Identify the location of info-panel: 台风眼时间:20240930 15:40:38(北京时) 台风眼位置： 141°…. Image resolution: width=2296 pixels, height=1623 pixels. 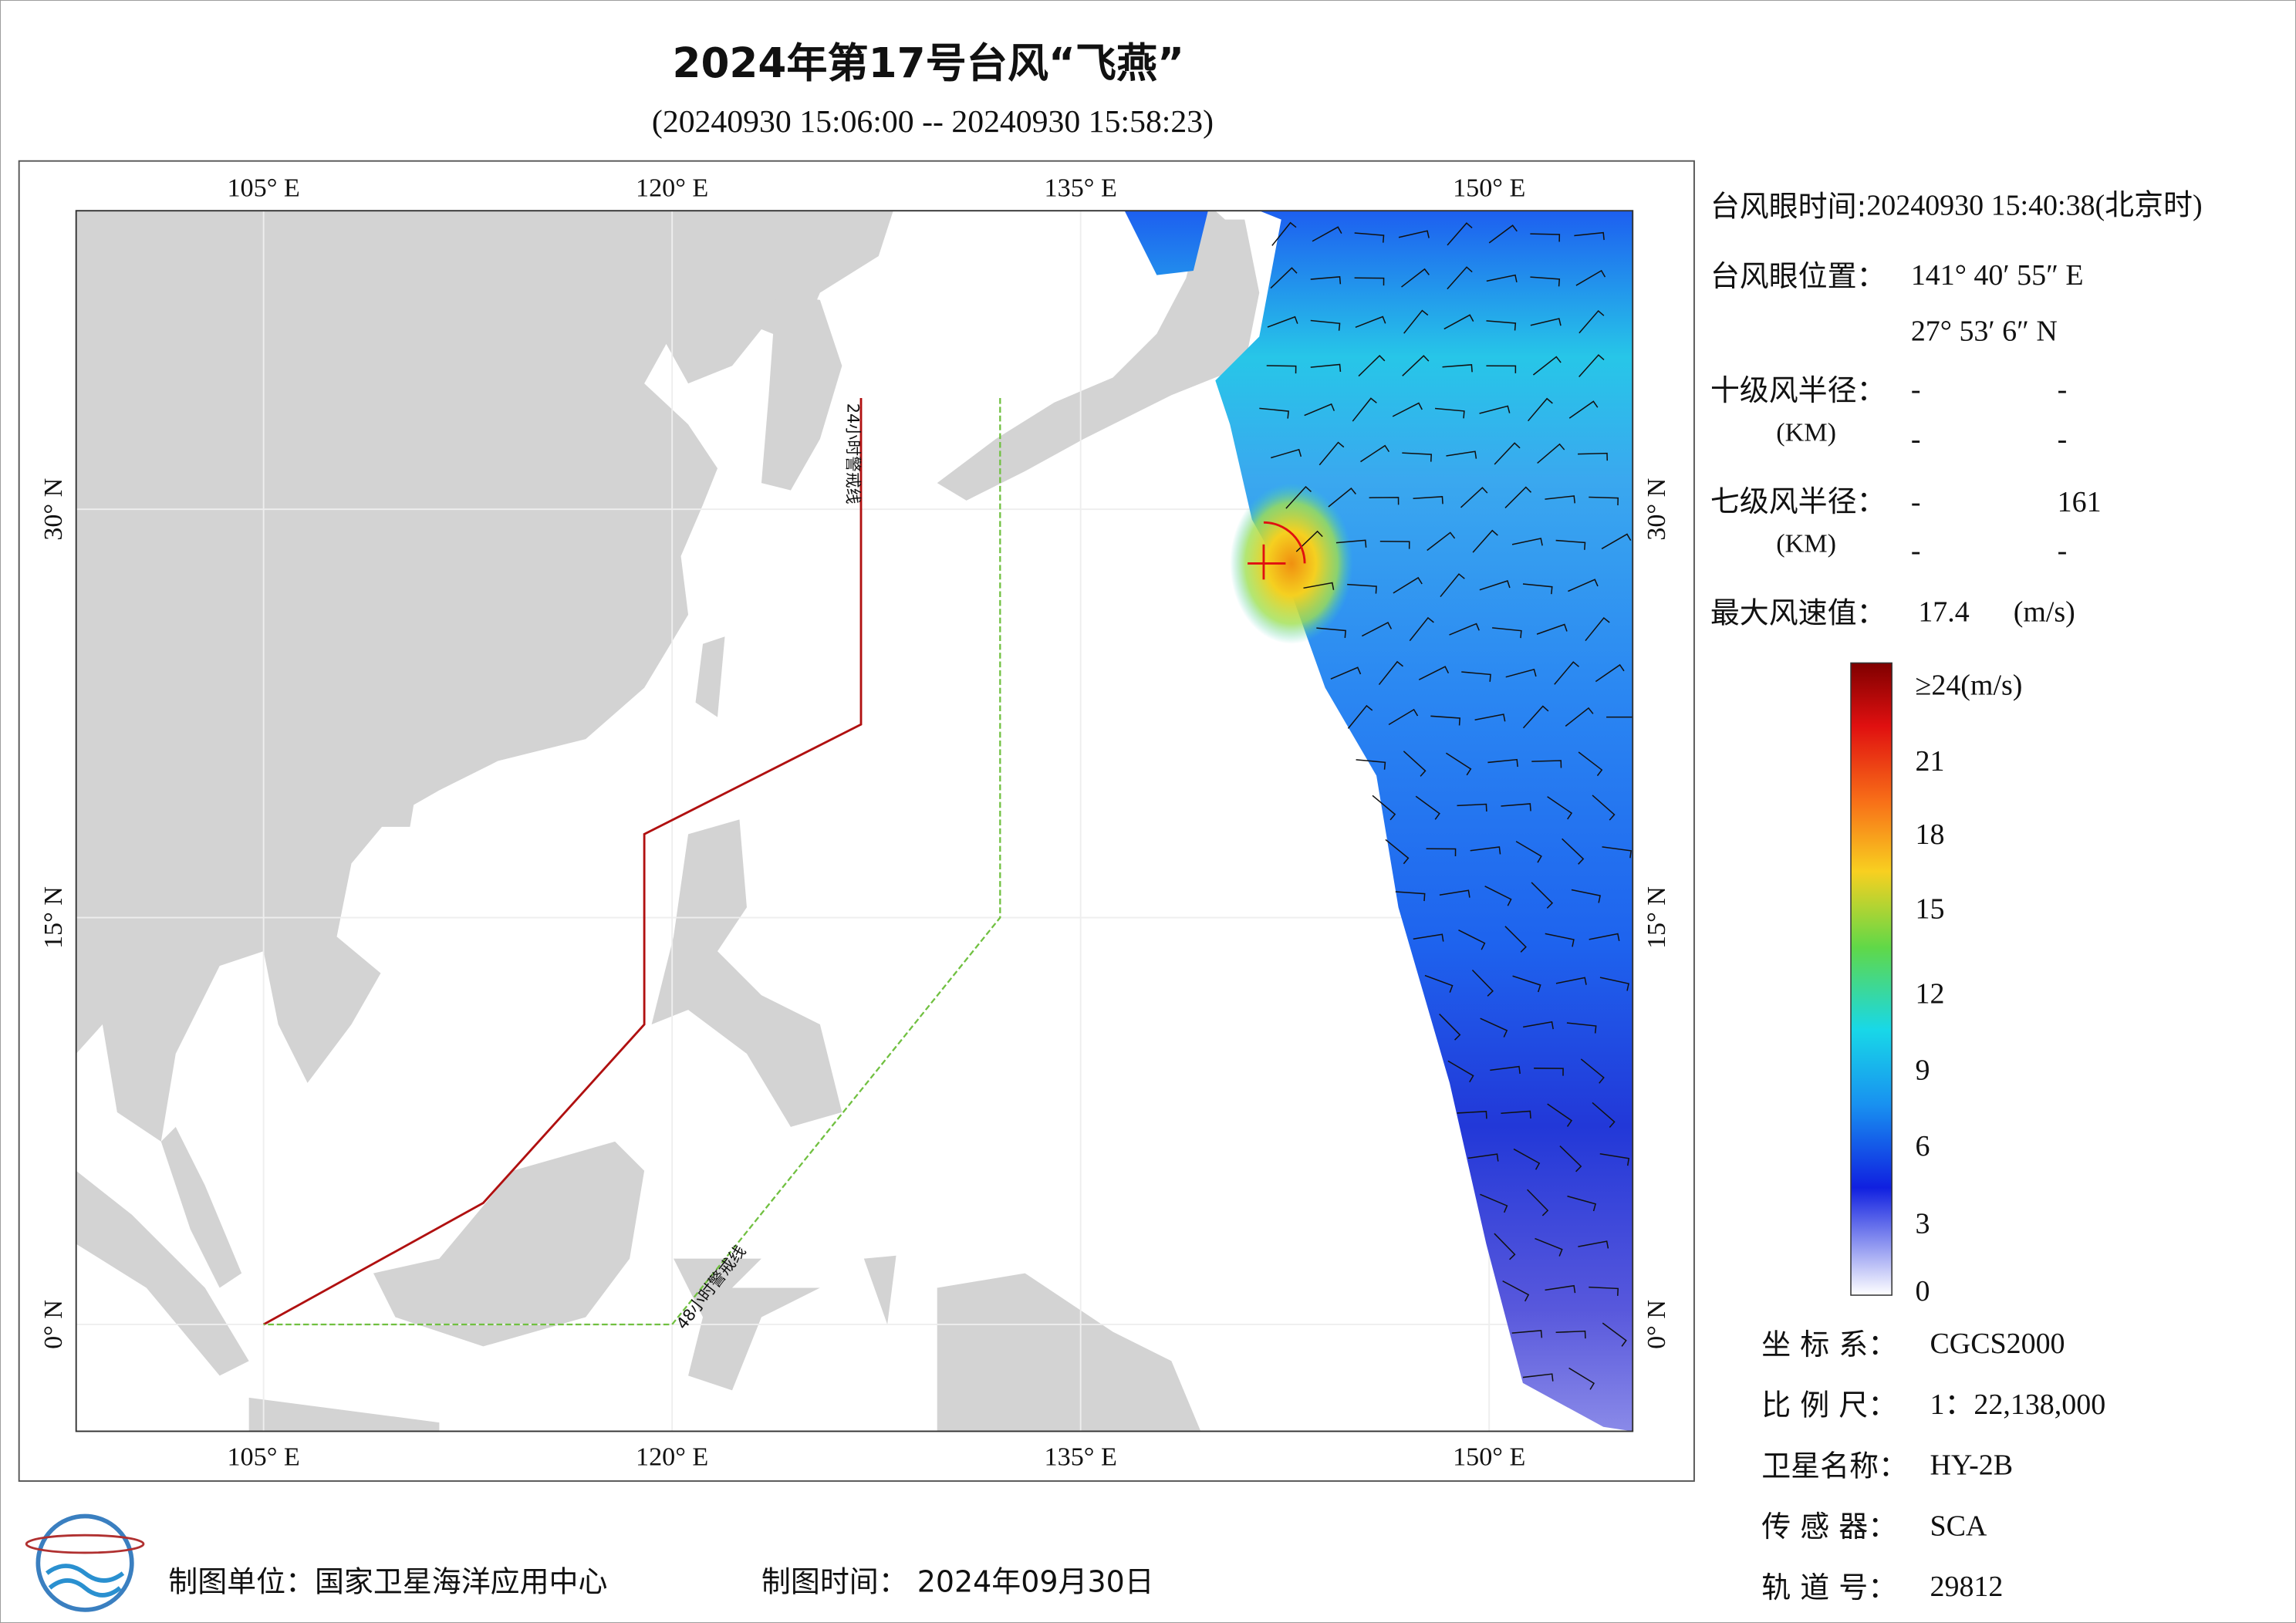
(1956, 409).